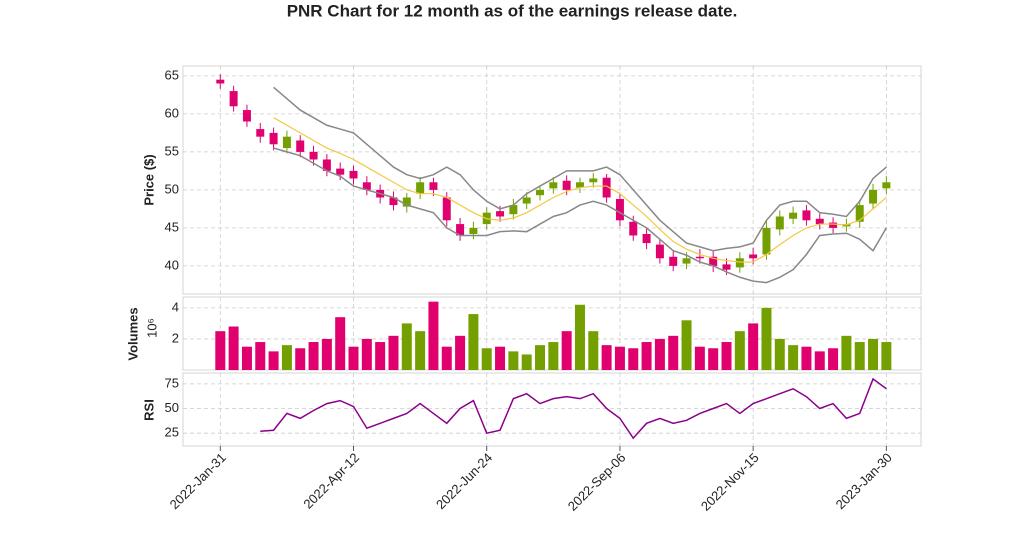 The width and height of the screenshot is (1024, 551). I want to click on y-tick-label: 60, so click(172, 112).